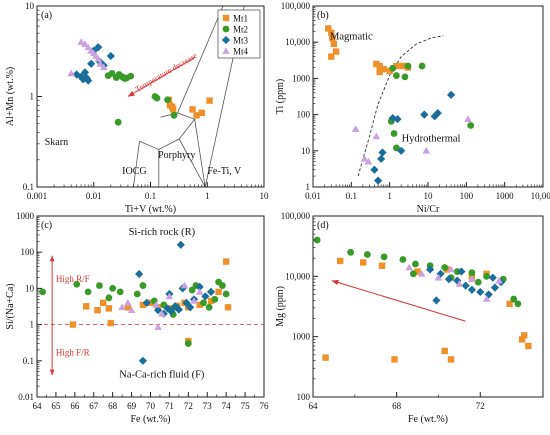 The width and height of the screenshot is (550, 435). Describe the element at coordinates (26, 397) in the screenshot. I see `y-tick-label: 0.01` at that location.